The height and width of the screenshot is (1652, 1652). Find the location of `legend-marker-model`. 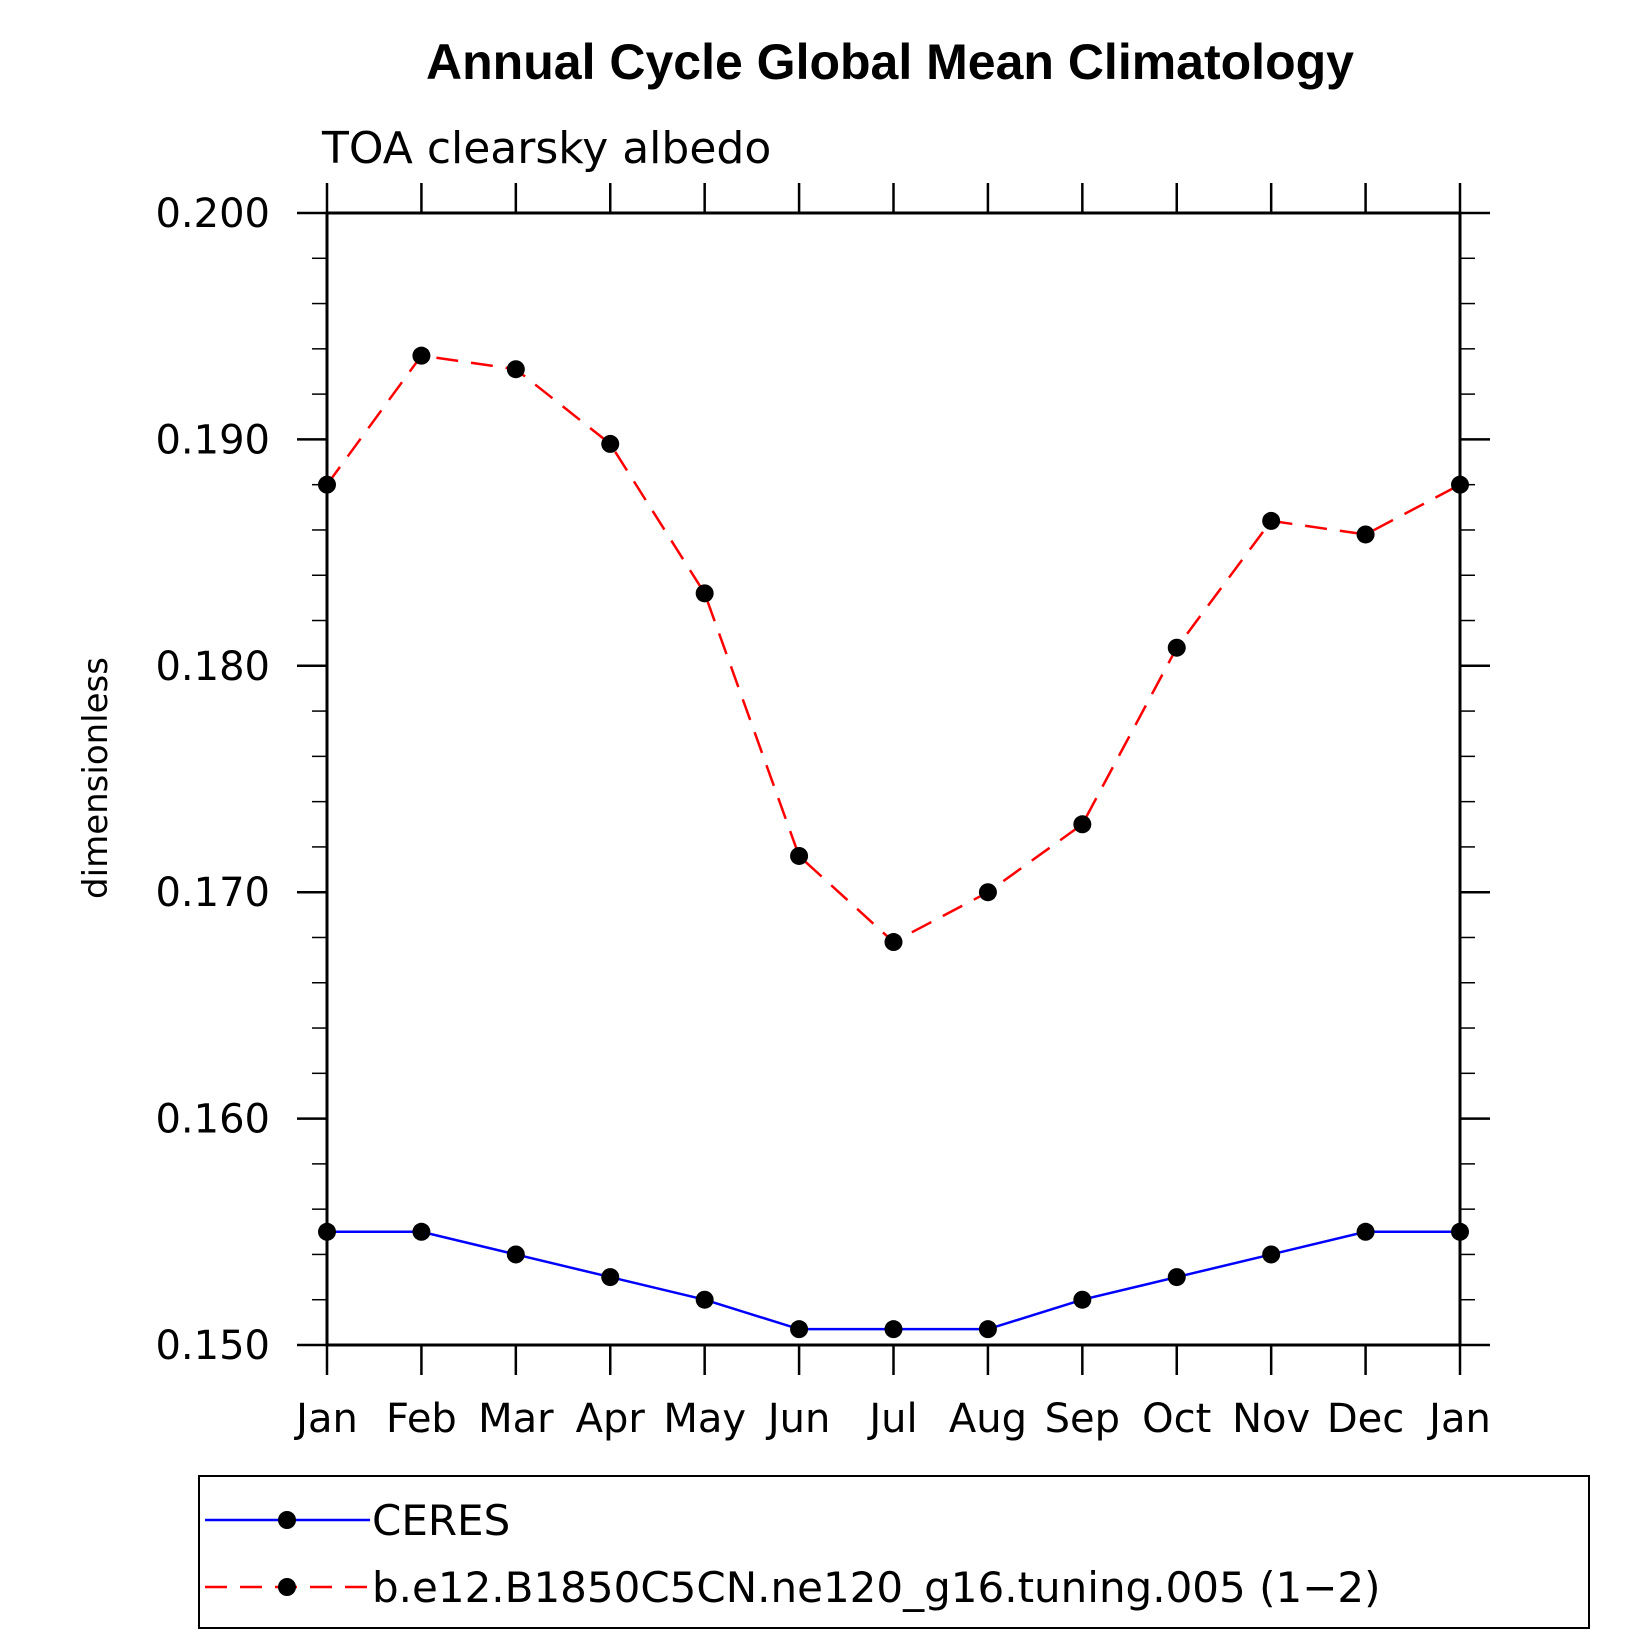

legend-marker-model is located at coordinates (287, 1587).